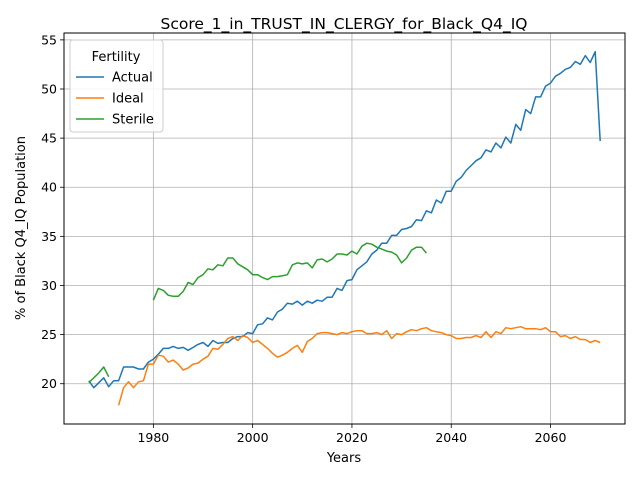  I want to click on y-tick-label: 25, so click(49, 334).